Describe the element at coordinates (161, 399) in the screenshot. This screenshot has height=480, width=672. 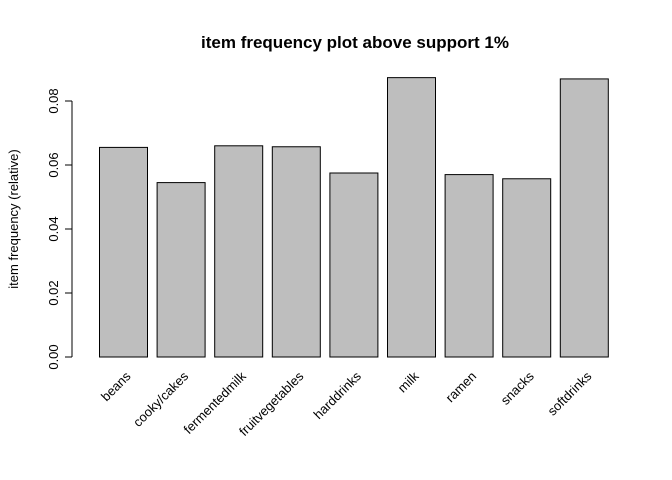
I see `category-label: cooky/cakes` at that location.